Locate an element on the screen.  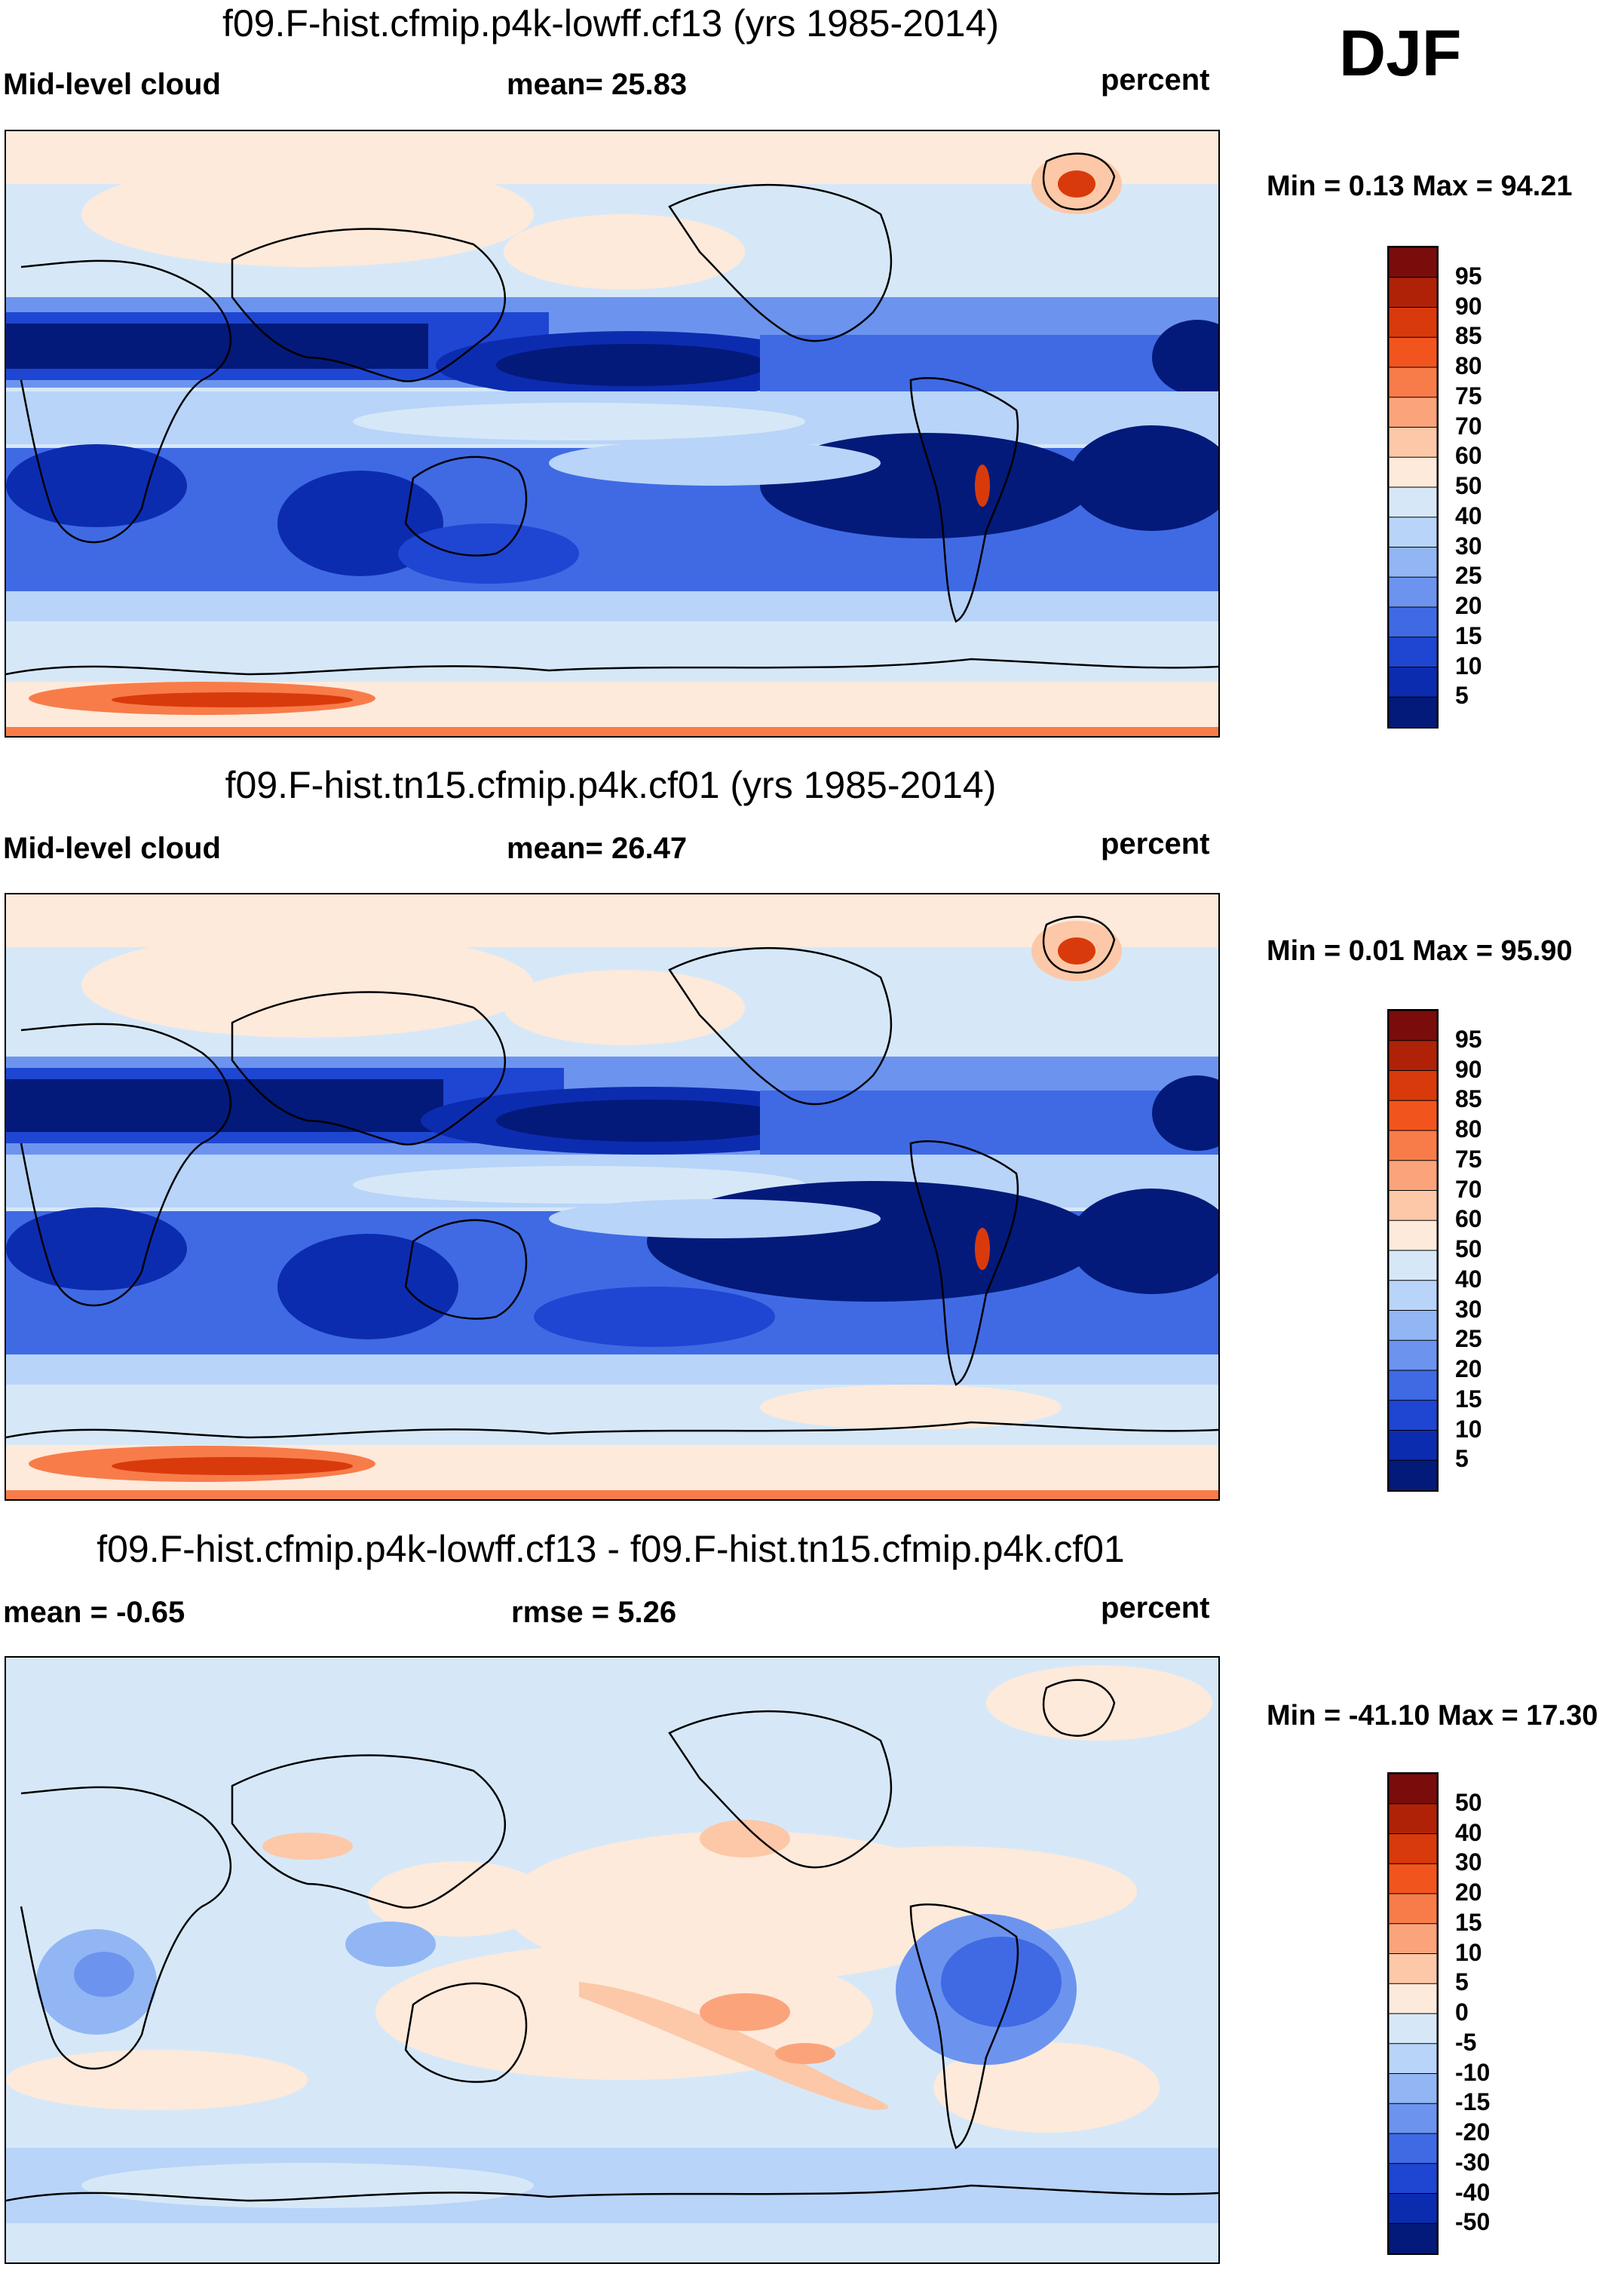
colorbar-tick-label: -10 is located at coordinates (1473, 2072).